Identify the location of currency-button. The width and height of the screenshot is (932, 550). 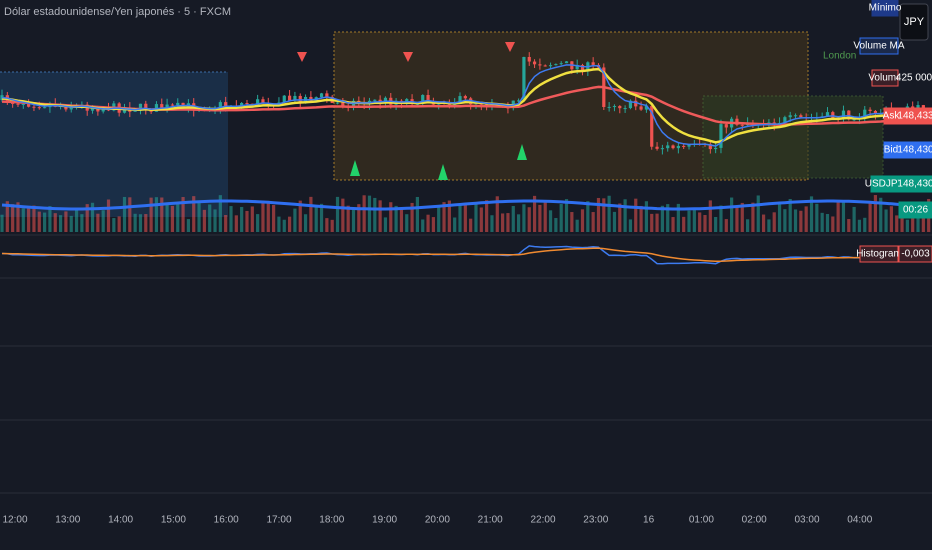
(914, 22).